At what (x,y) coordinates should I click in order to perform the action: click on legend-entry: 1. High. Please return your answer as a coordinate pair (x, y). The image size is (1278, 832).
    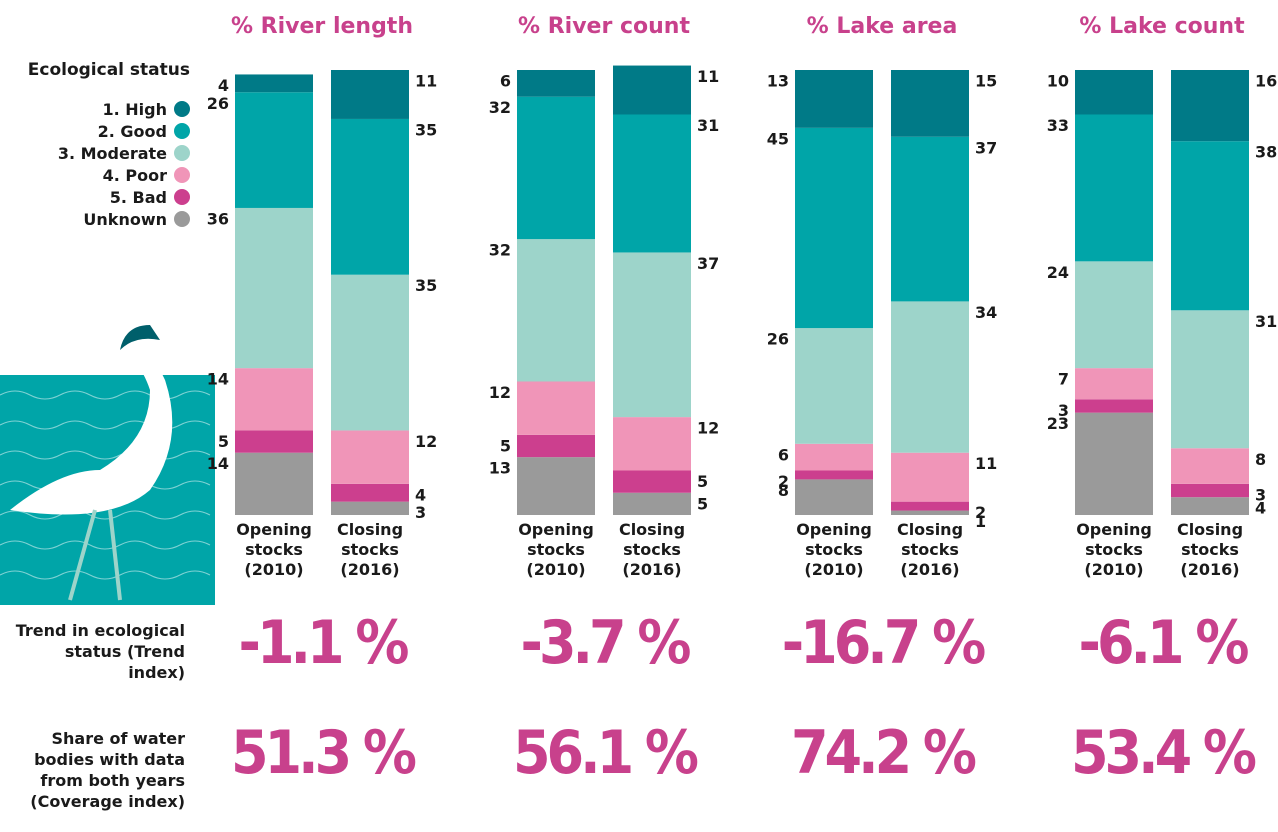
    Looking at the image, I should click on (146, 109).